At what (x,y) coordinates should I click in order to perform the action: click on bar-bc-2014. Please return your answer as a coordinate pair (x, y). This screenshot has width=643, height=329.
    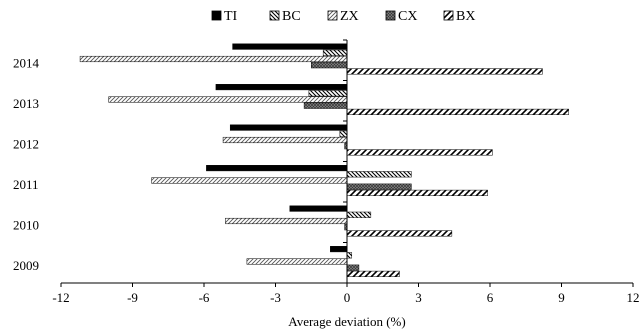
    Looking at the image, I should click on (335, 52).